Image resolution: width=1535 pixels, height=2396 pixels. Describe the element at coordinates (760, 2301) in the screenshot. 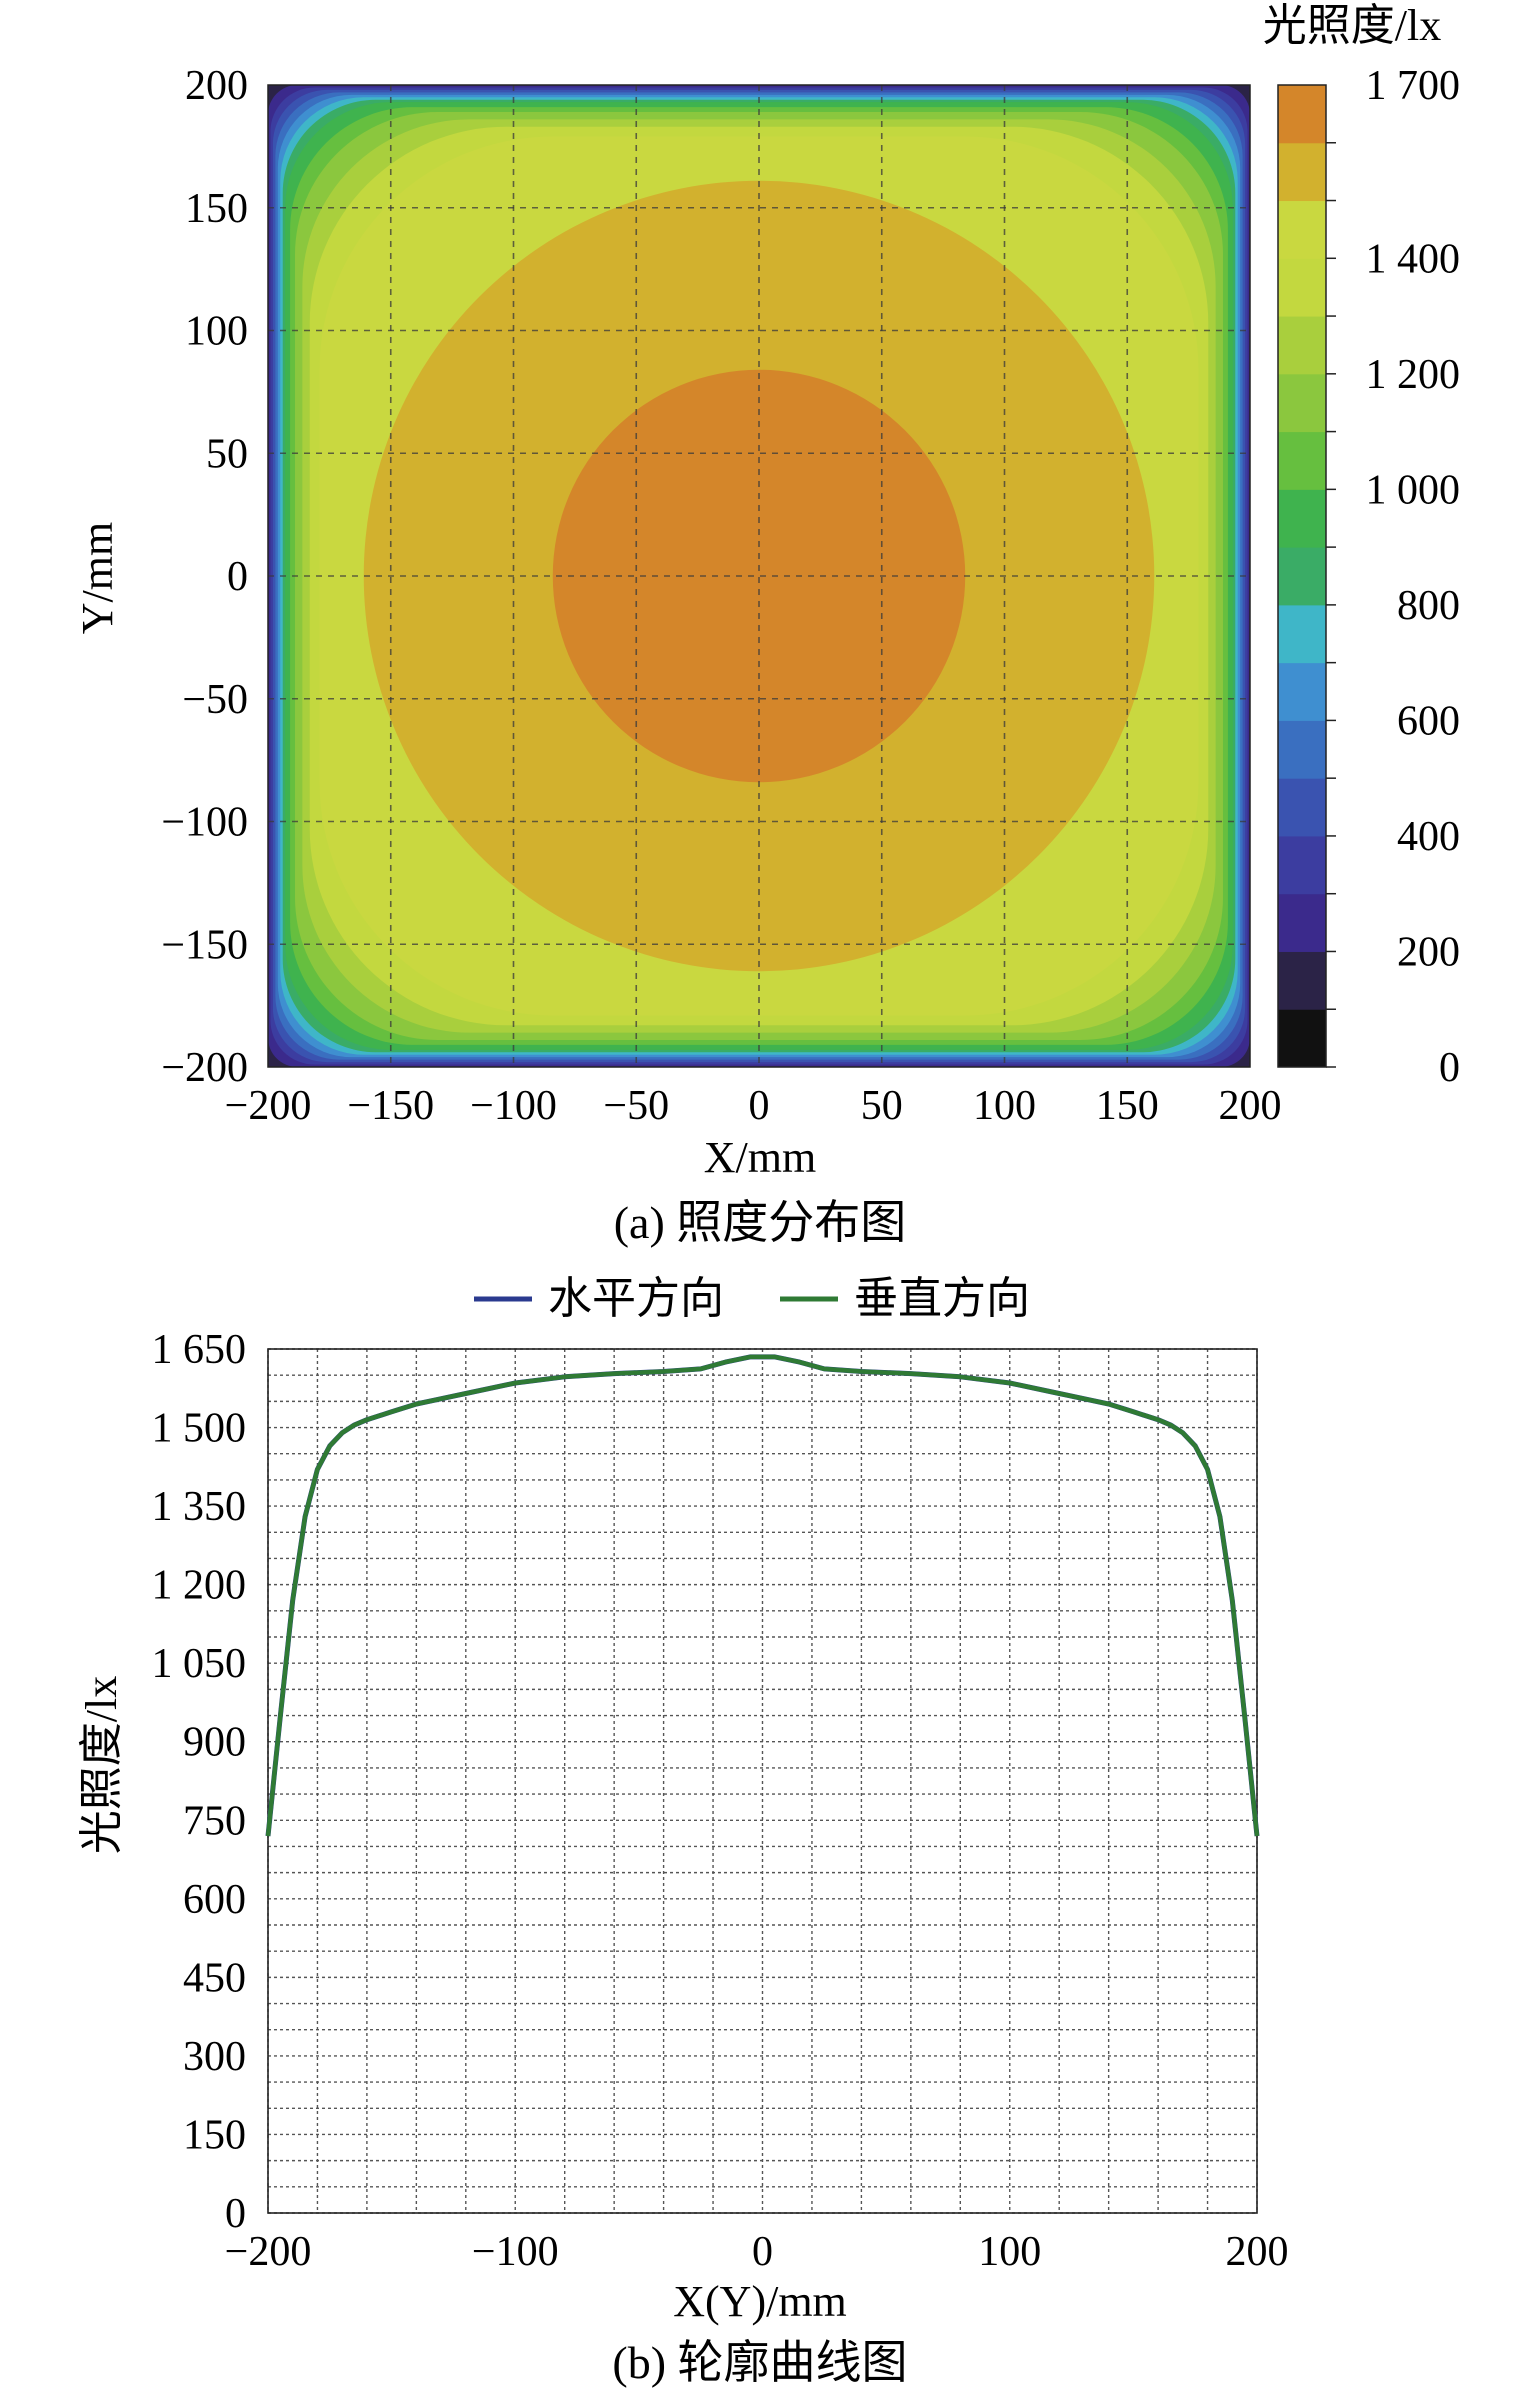

I see `line-chart-x-axis-title: X(Y)/mm` at that location.